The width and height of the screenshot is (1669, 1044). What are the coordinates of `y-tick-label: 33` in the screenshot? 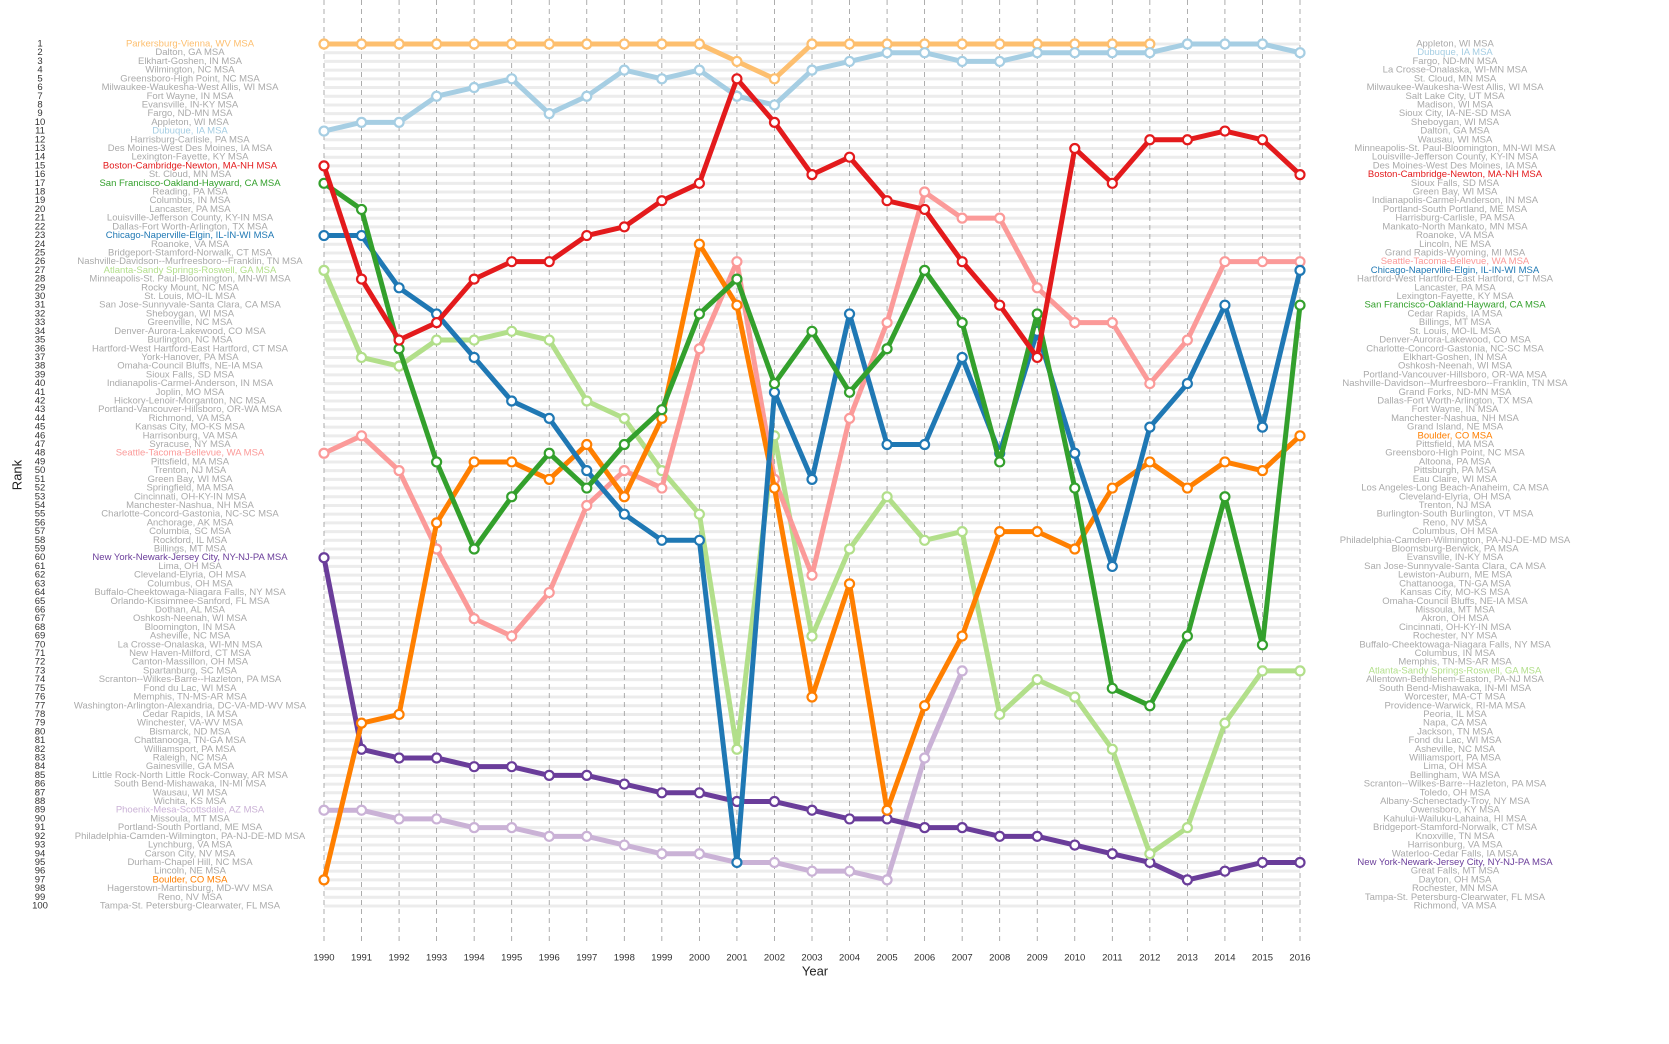 It's located at (40, 322).